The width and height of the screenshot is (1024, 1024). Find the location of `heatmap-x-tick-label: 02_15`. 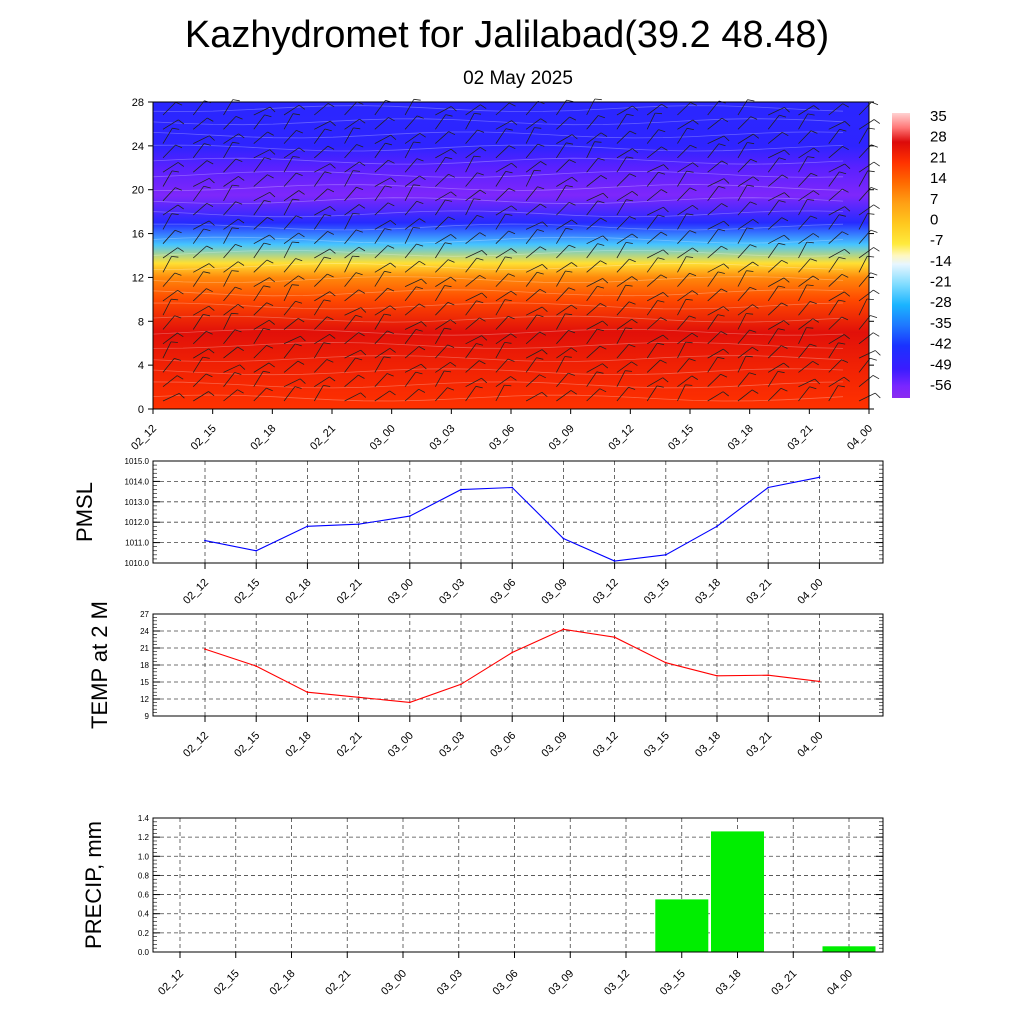

heatmap-x-tick-label: 02_15 is located at coordinates (204, 438).